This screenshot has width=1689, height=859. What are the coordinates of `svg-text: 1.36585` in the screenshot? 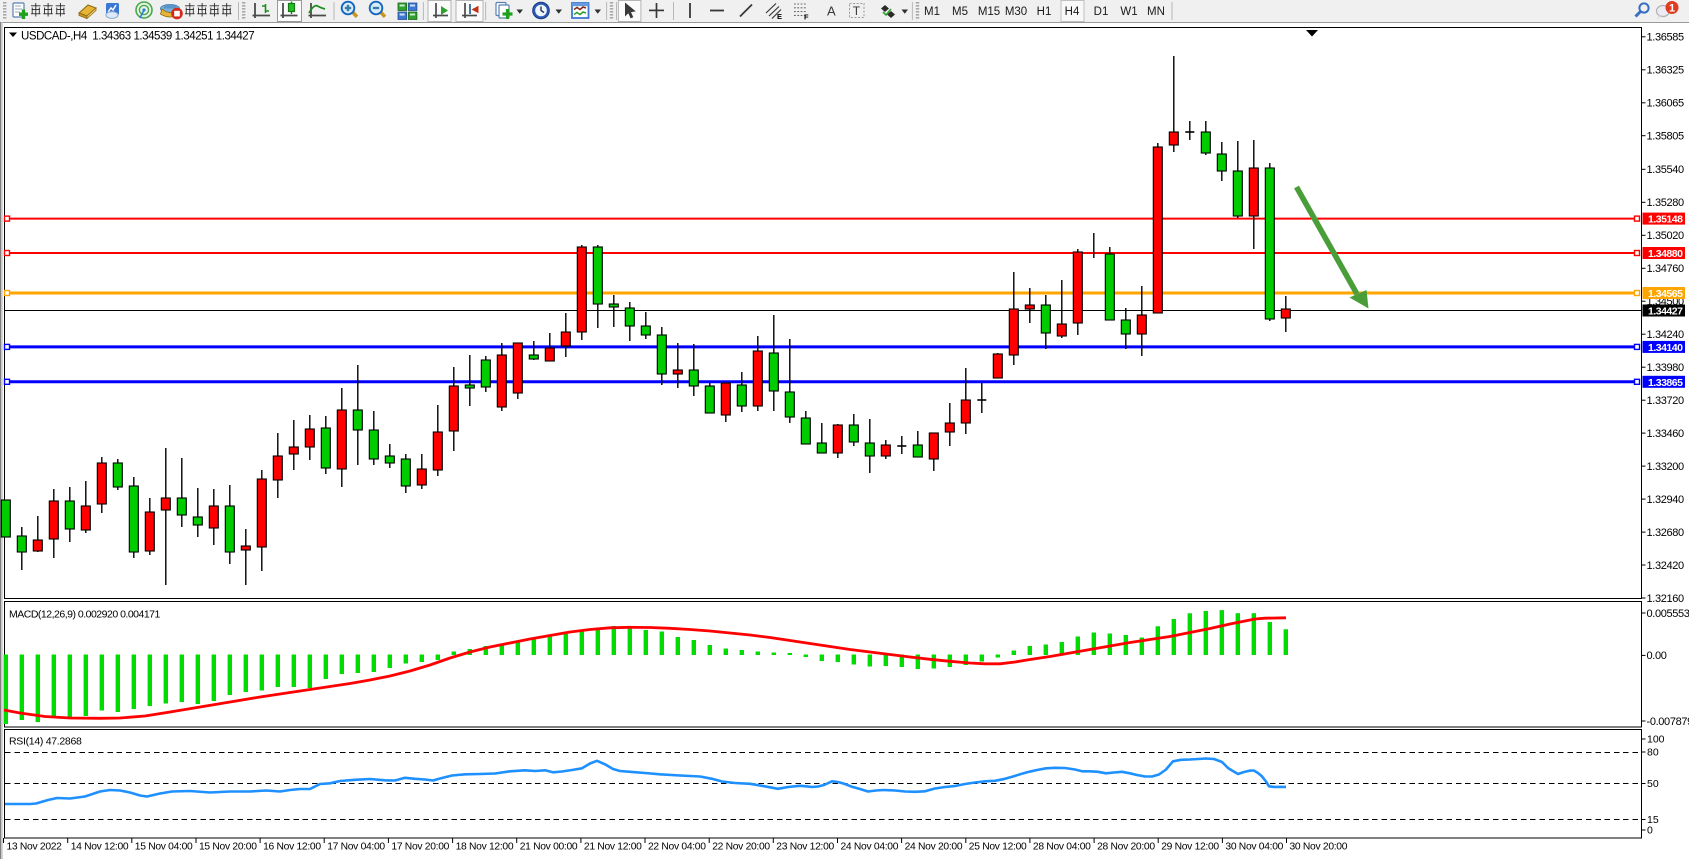 It's located at (1666, 38).